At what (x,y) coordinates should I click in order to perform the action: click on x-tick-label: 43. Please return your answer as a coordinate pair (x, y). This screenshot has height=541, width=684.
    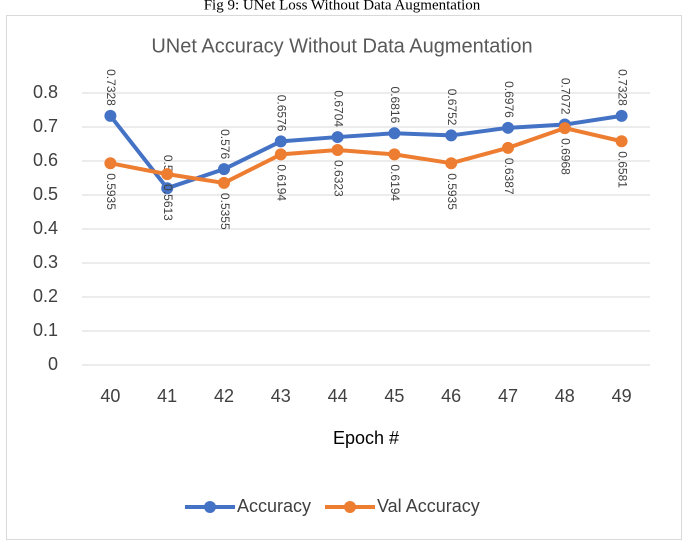
    Looking at the image, I should click on (281, 396).